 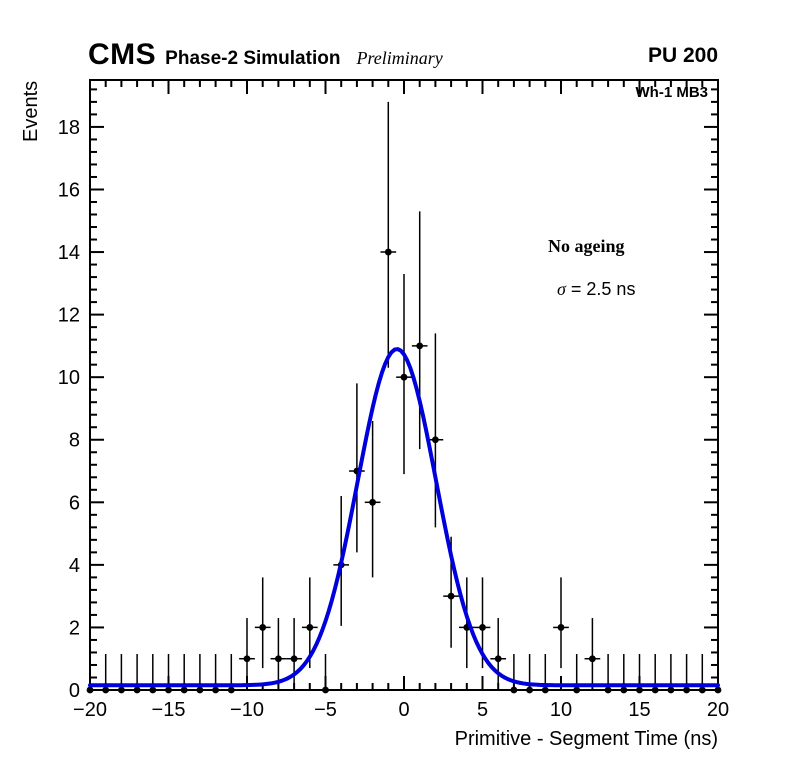 I want to click on x-tick-label: 10, so click(x=561, y=710).